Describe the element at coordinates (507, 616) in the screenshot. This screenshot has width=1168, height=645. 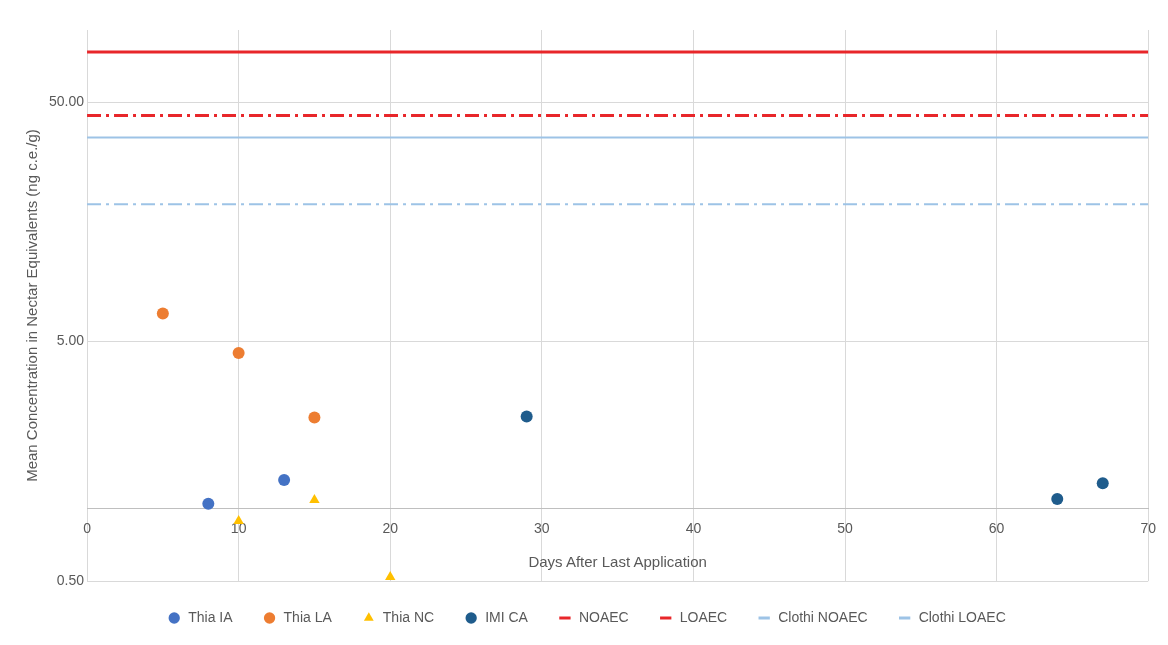
I see `legend-label: IMI CA` at that location.